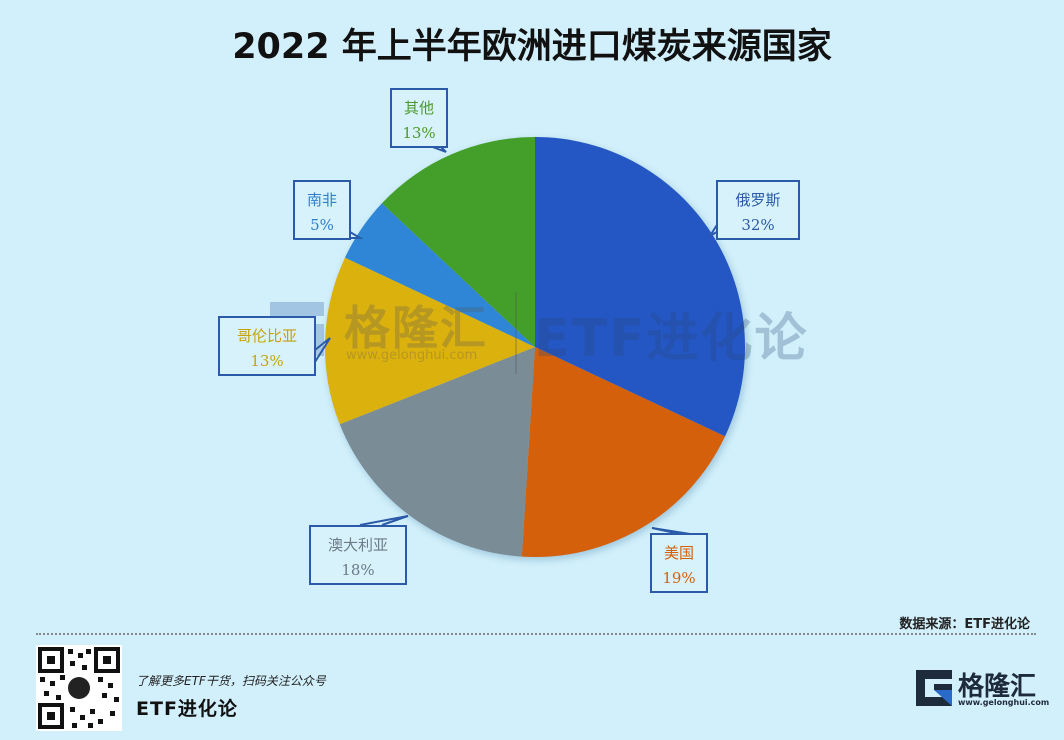 The image size is (1064, 740). I want to click on watermark-channel: ETF进化论, so click(671, 339).